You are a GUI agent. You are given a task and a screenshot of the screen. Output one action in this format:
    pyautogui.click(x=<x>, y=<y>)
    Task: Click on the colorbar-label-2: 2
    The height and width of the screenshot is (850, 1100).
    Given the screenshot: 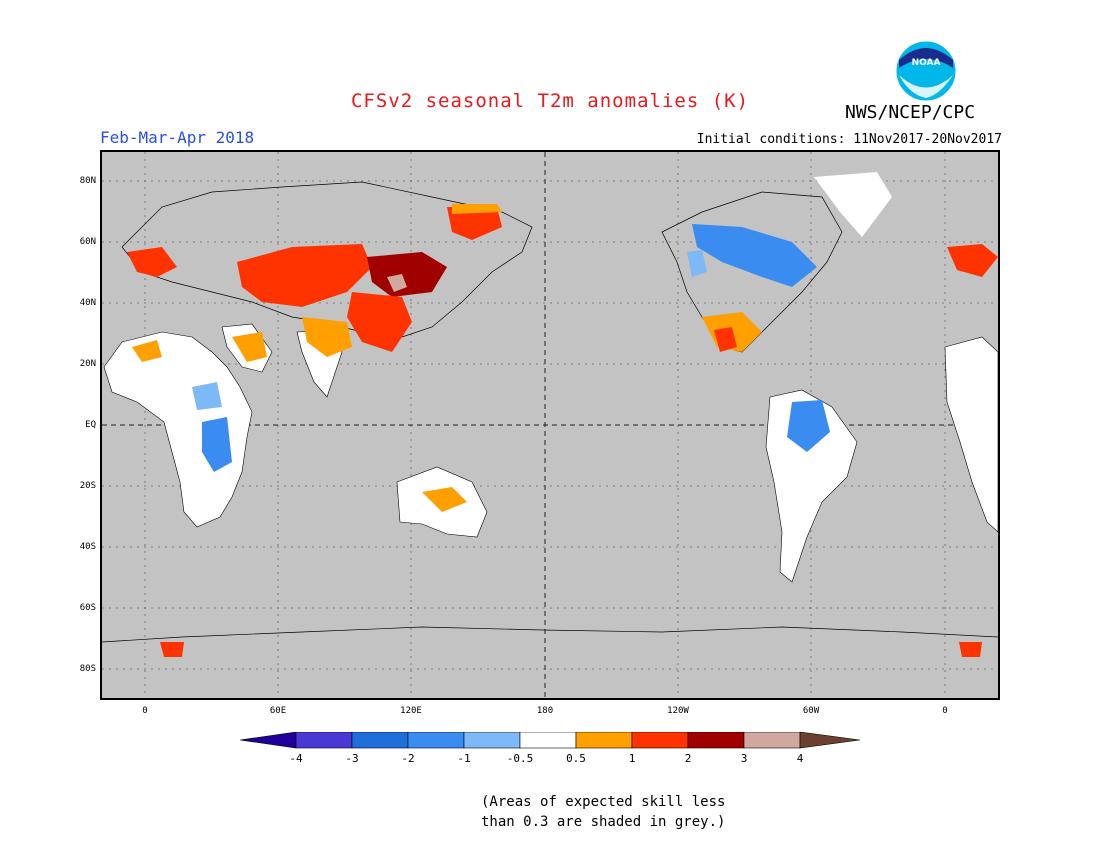 What is the action you would take?
    pyautogui.click(x=688, y=758)
    